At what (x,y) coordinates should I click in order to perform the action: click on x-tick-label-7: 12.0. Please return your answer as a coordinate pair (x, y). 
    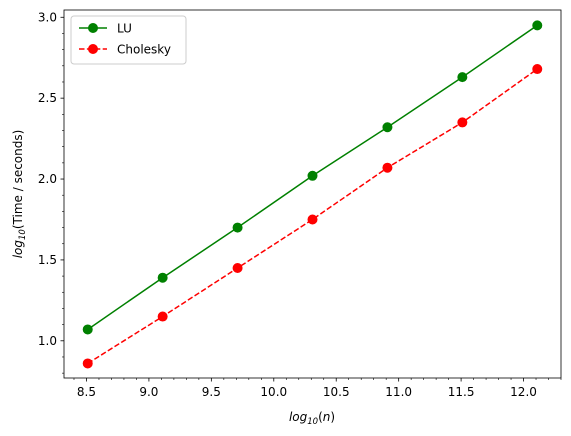
    Looking at the image, I should click on (523, 392).